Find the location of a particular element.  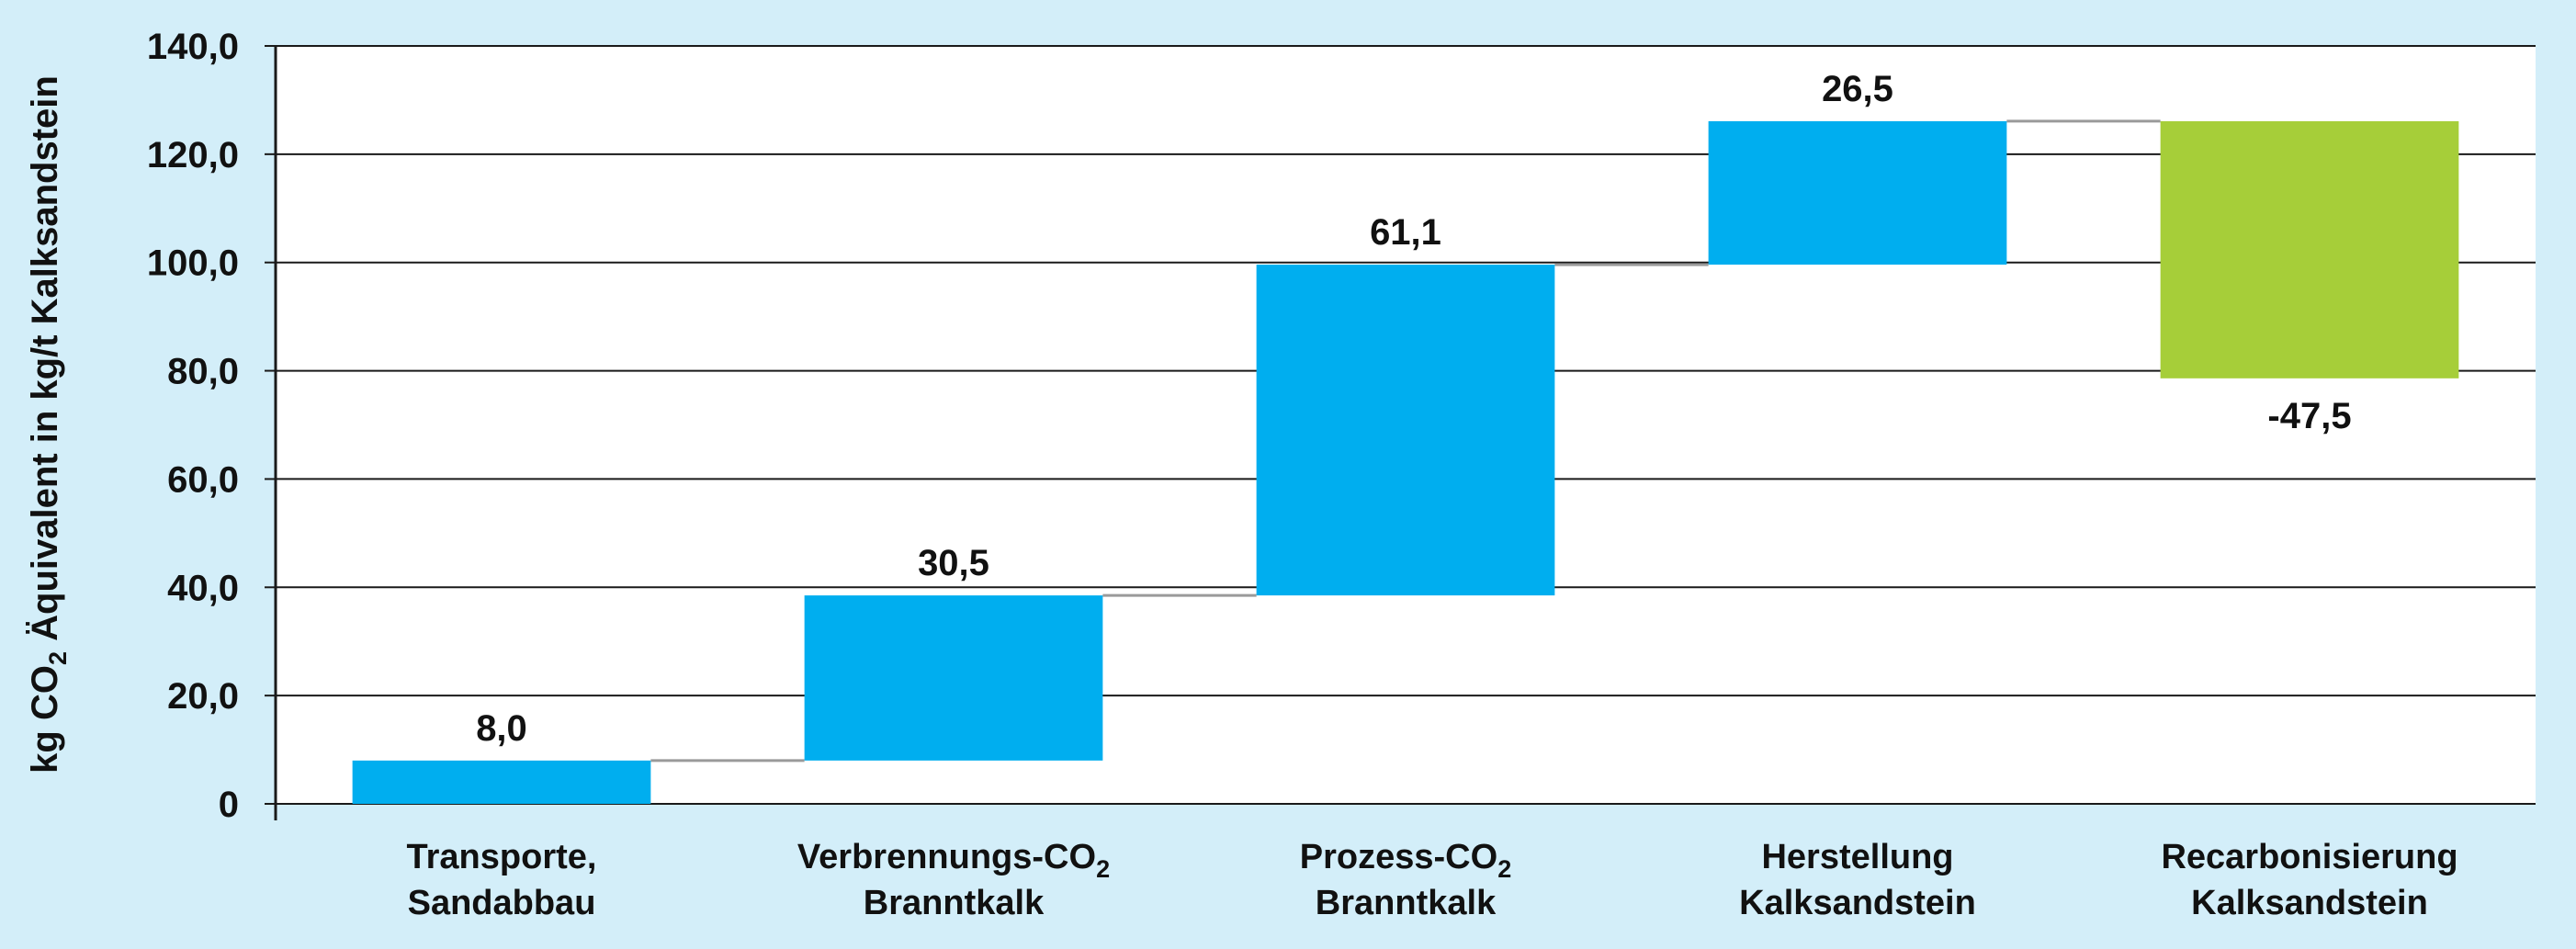

y-tick-label: 40,0 is located at coordinates (203, 588).